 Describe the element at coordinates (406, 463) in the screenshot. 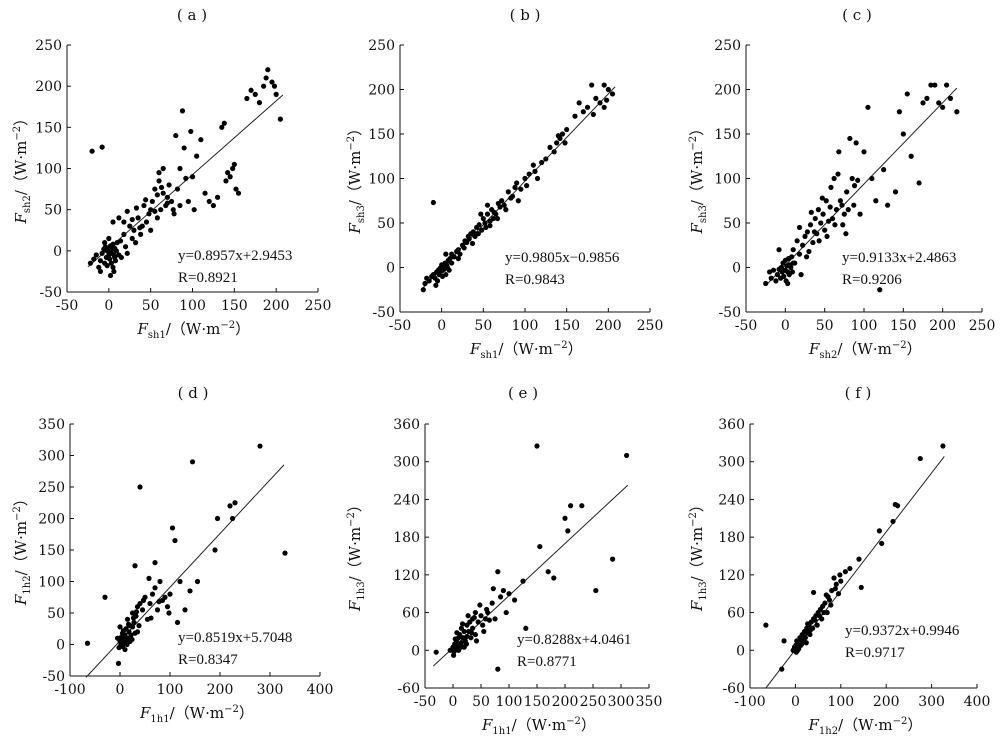

I see `y-tick-label: 300` at that location.